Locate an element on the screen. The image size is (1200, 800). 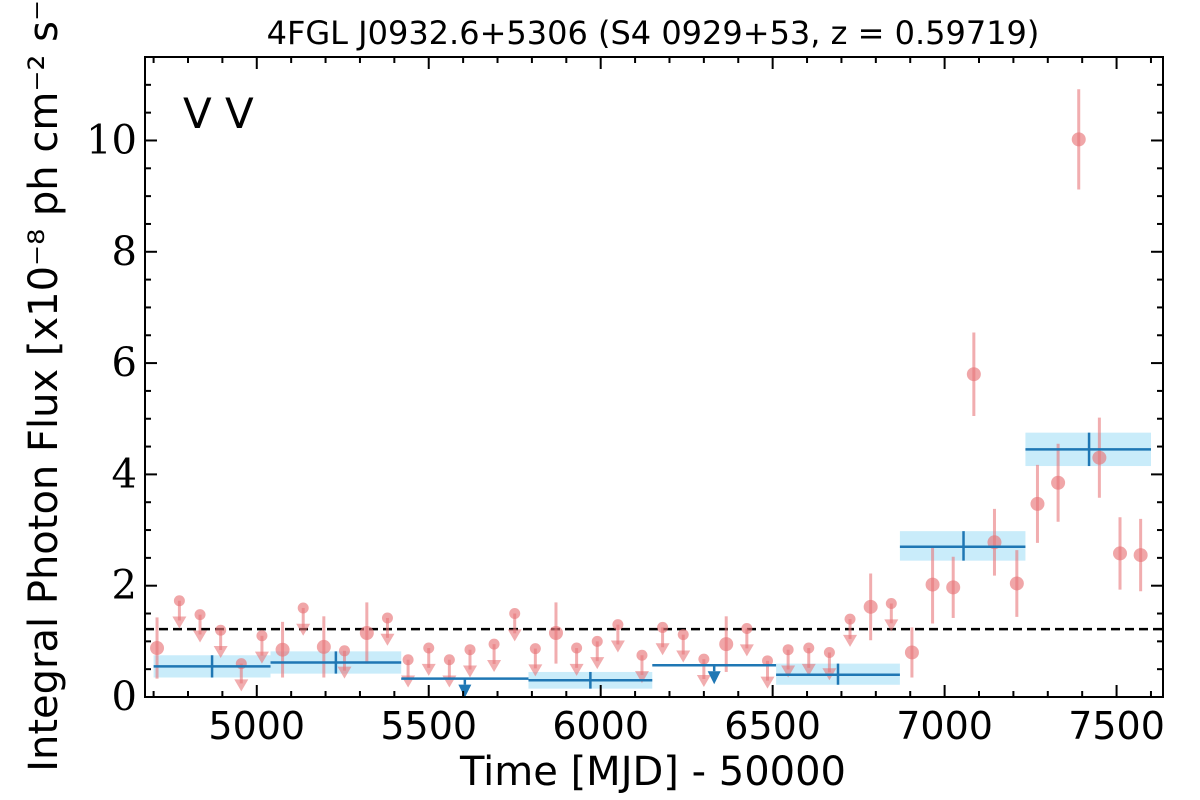
x-tick-label: 5500 is located at coordinates (428, 726).